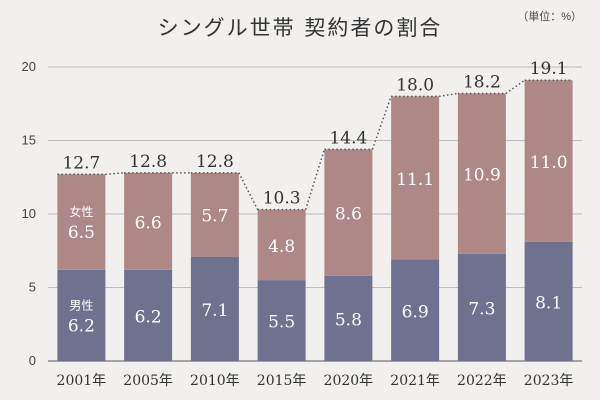  Describe the element at coordinates (81, 163) in the screenshot. I see `total-label: 12.7` at that location.